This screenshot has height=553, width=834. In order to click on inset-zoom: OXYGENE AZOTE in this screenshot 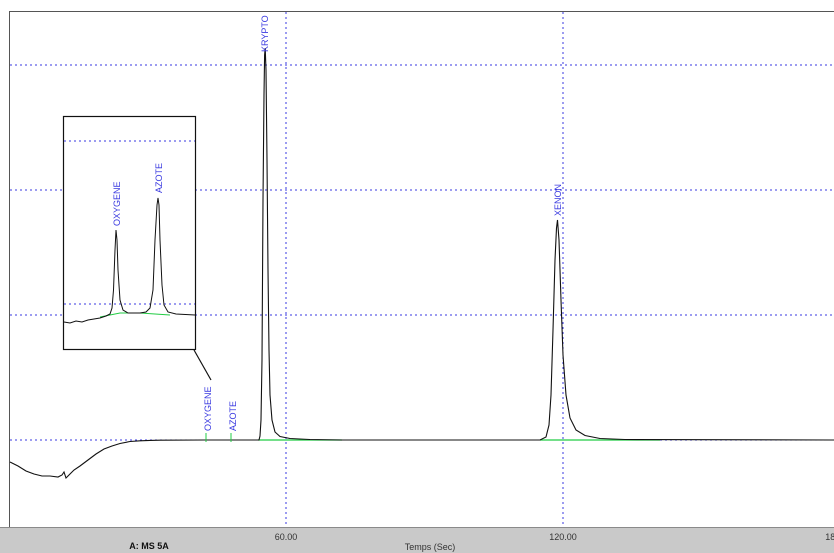, I will do `click(129, 233)`.